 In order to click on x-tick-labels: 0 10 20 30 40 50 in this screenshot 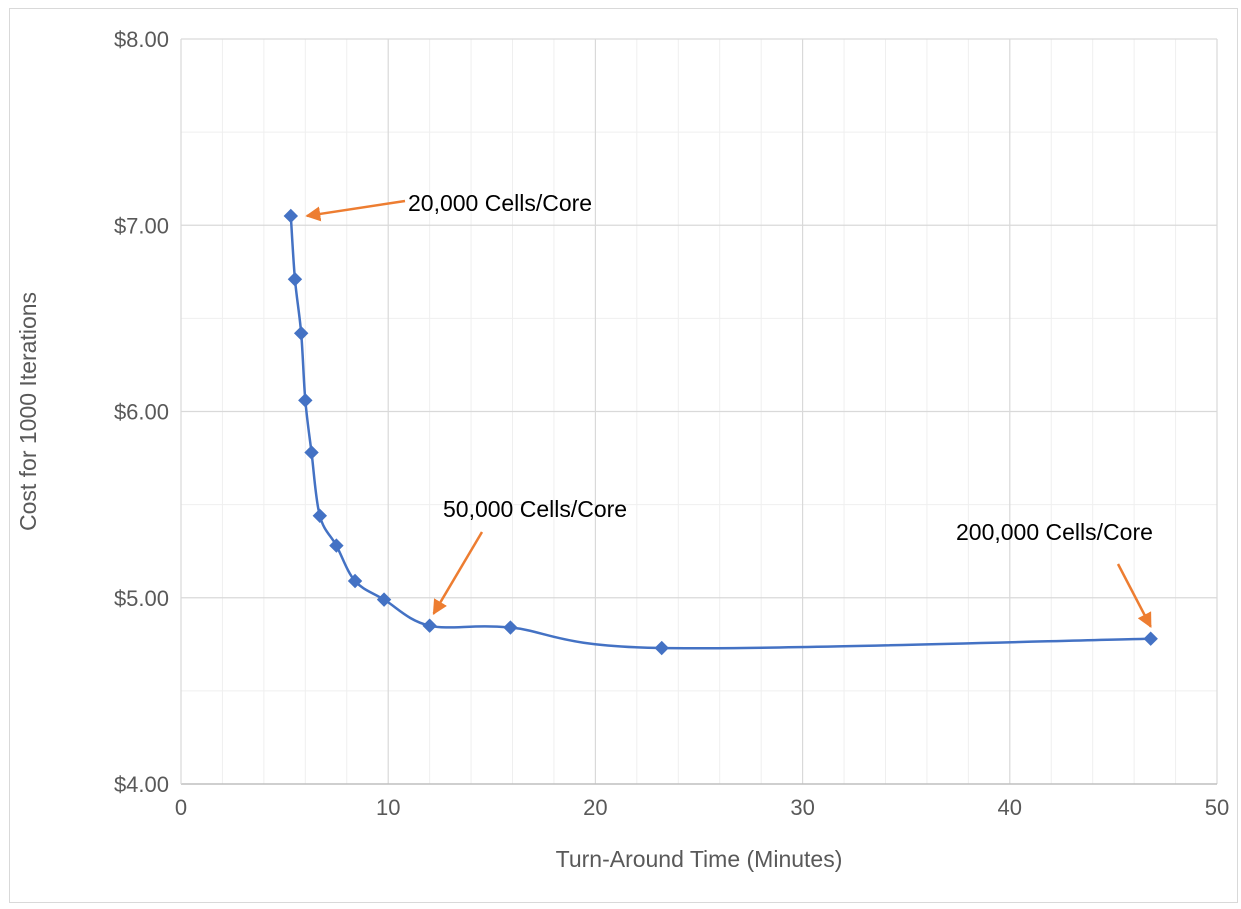, I will do `click(702, 807)`.